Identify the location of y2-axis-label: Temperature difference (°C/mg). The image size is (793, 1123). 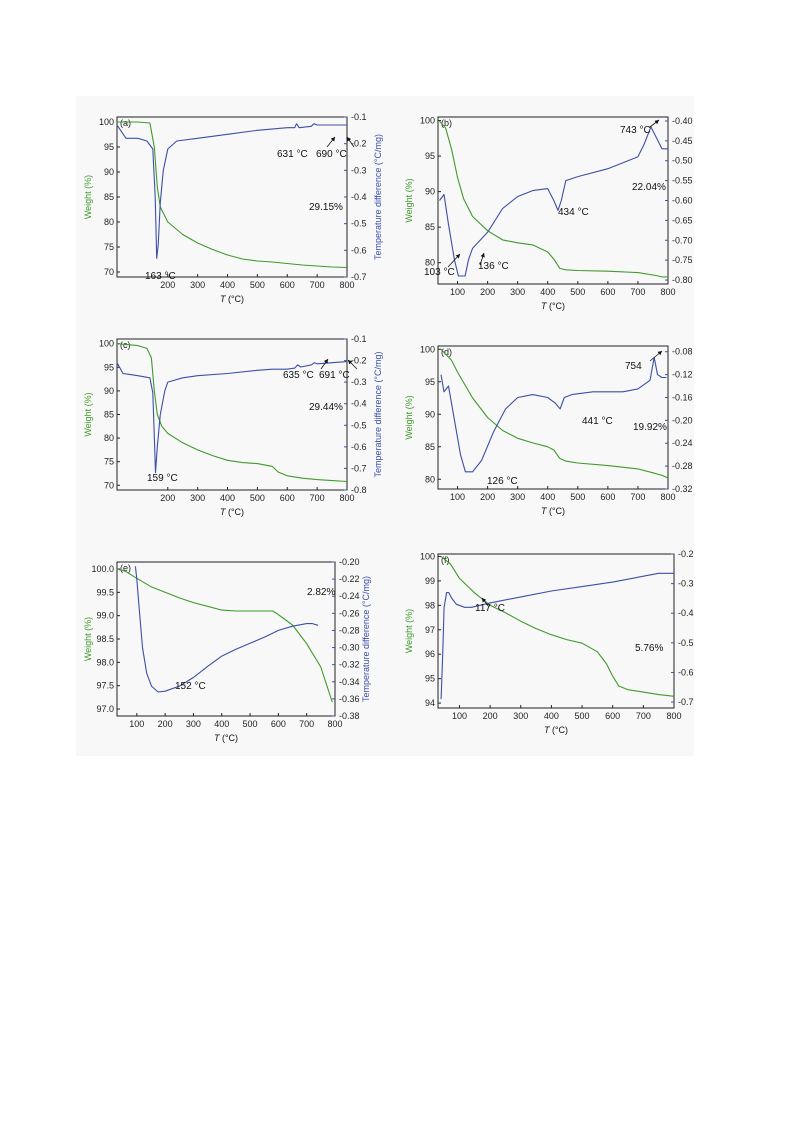
(378, 415).